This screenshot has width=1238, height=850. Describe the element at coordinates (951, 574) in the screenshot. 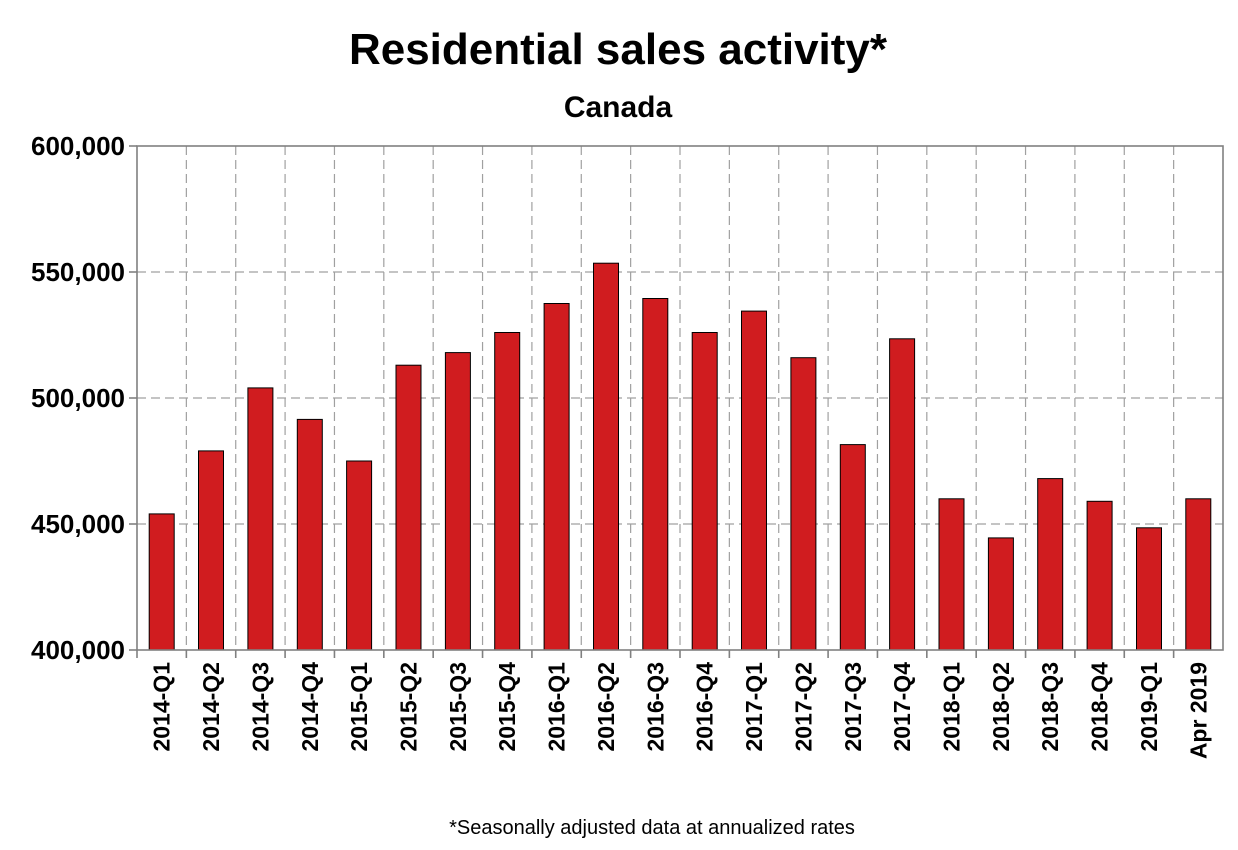

I see `bar-2018-q1` at that location.